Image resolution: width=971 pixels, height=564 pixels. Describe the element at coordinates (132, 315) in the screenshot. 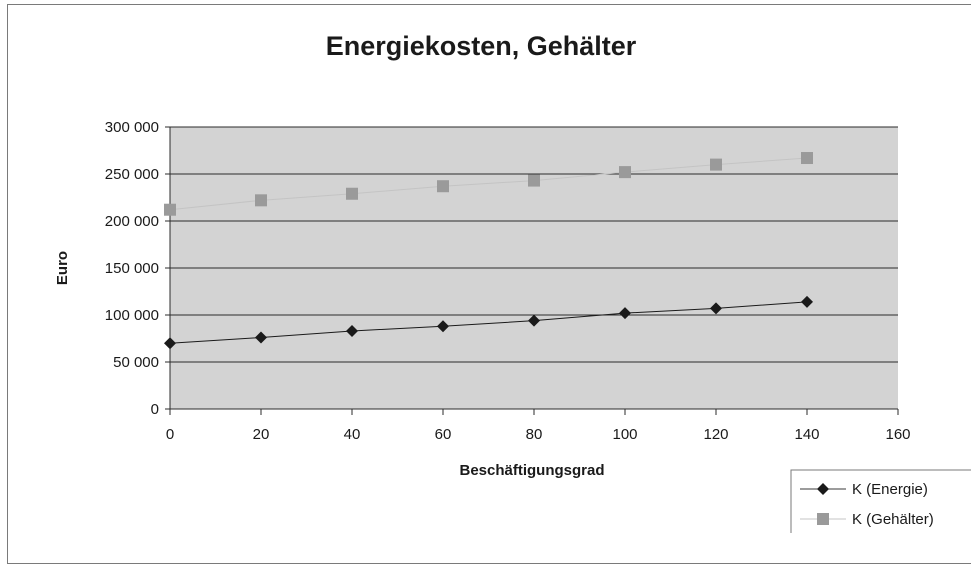

I see `y-tick-label: 100 000` at that location.